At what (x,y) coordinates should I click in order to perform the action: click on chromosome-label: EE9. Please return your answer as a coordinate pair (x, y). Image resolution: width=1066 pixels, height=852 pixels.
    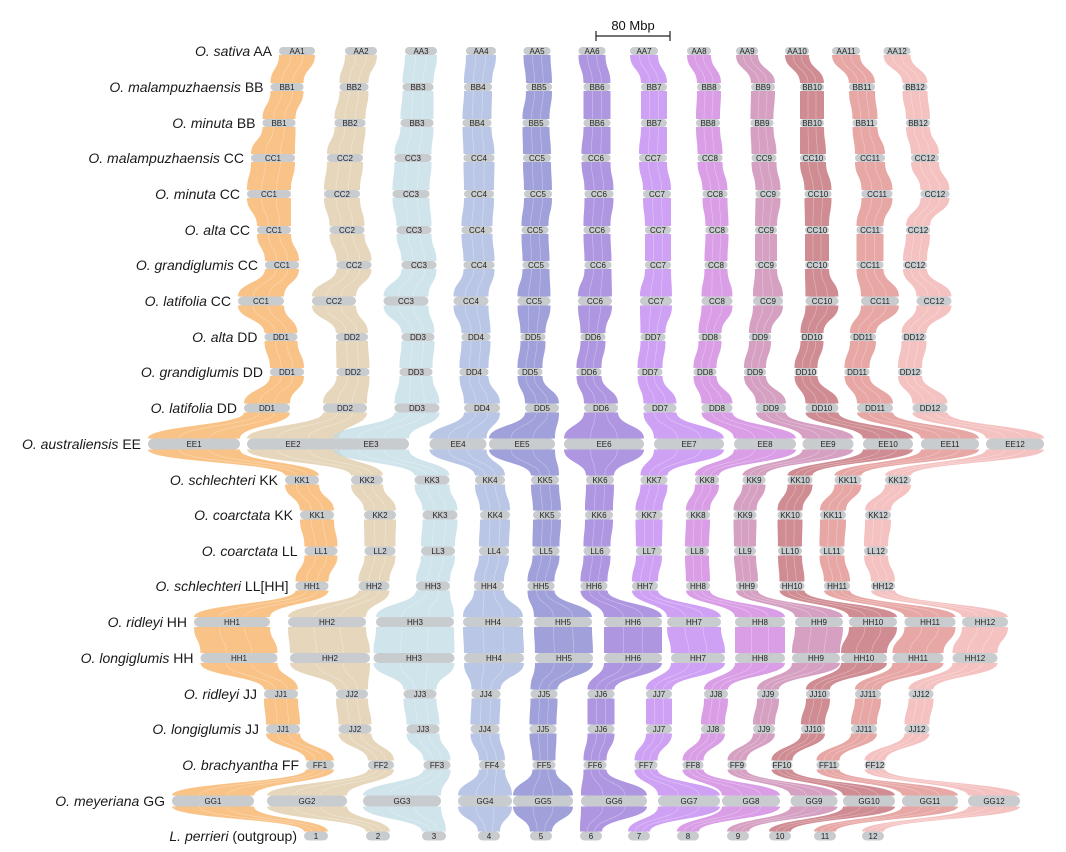
    Looking at the image, I should click on (828, 444).